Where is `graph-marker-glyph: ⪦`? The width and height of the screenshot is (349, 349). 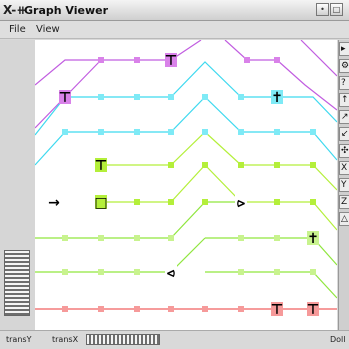
graph-marker-glyph: ⪦ is located at coordinates (171, 273).